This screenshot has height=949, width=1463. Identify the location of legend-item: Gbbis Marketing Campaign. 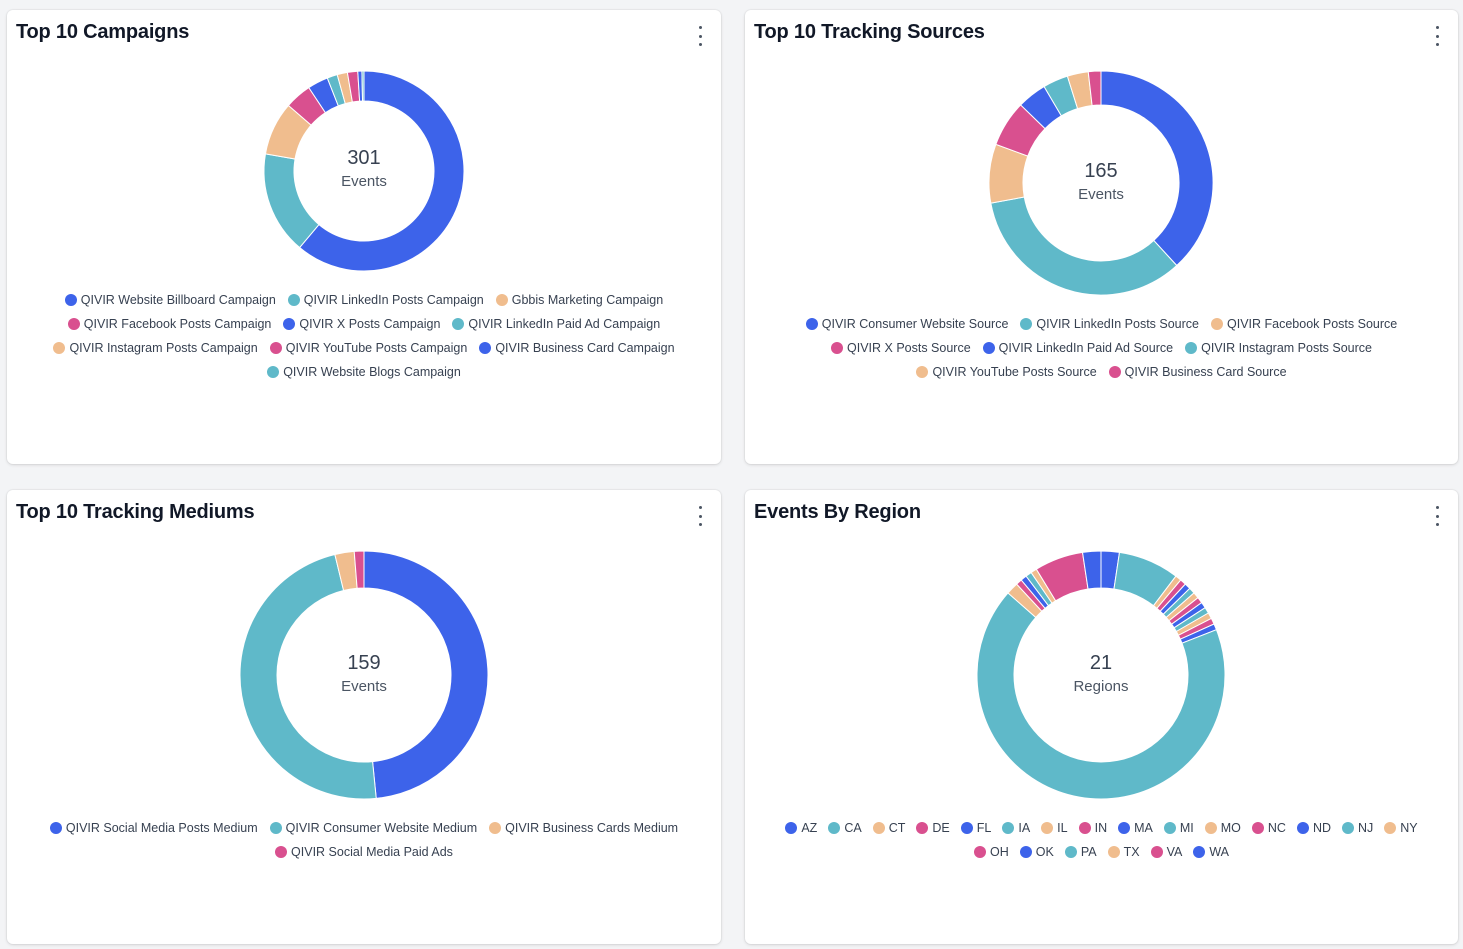
(579, 300).